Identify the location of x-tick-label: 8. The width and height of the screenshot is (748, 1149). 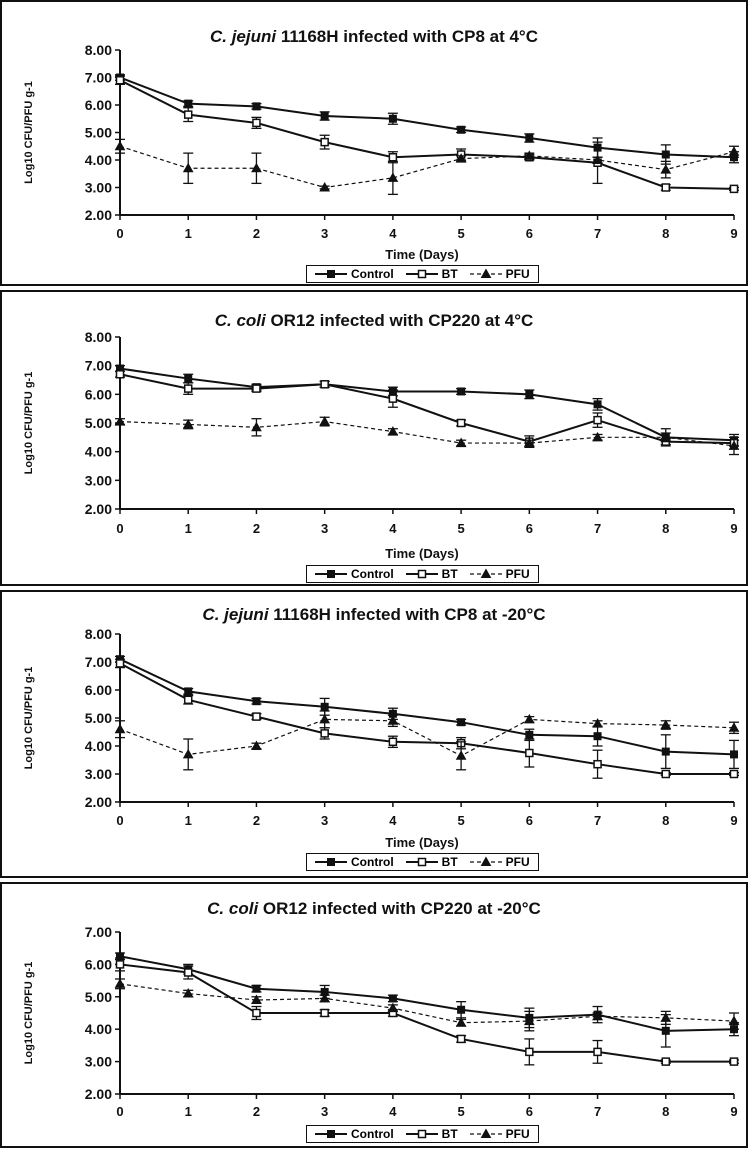
(665, 233).